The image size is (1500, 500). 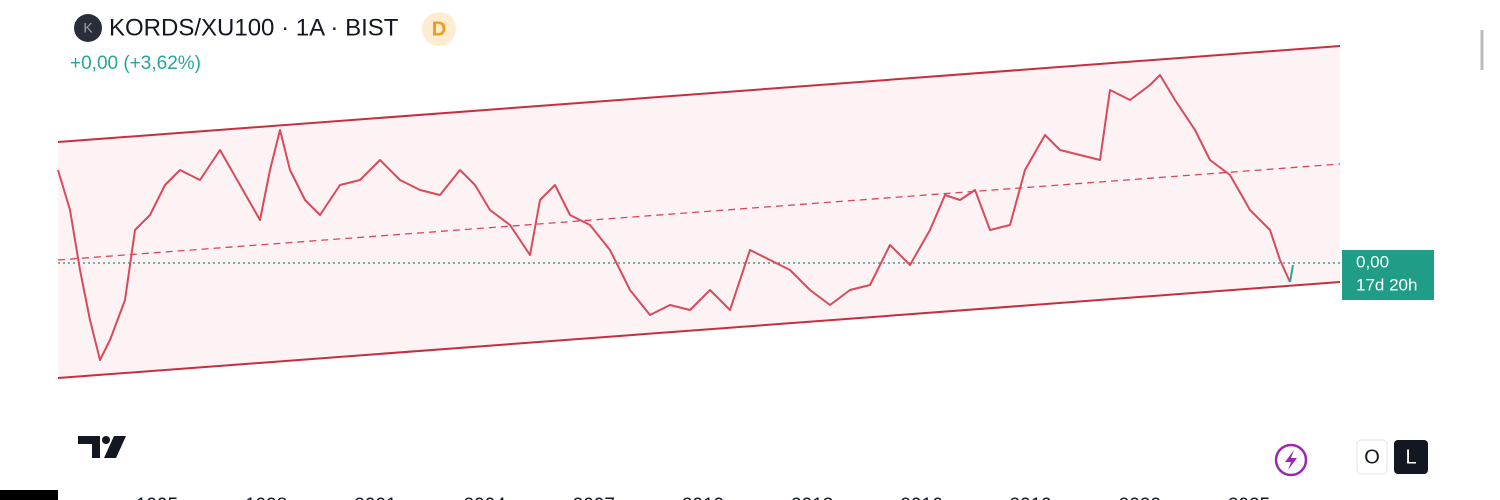 What do you see at coordinates (157, 497) in the screenshot?
I see `x-tick-label: 1995` at bounding box center [157, 497].